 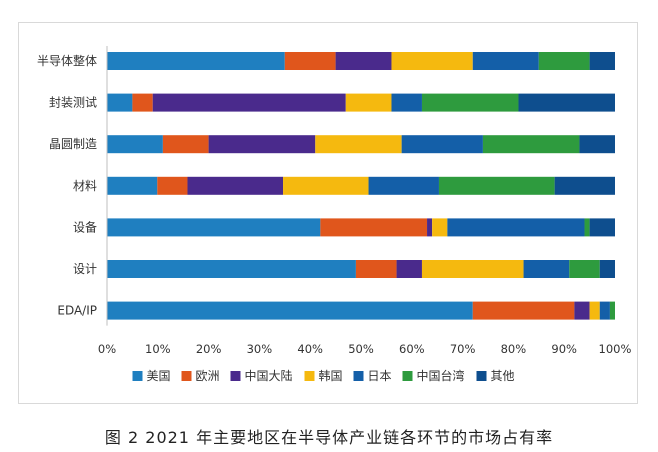 What do you see at coordinates (260, 349) in the screenshot?
I see `x-tick-label: 30%` at bounding box center [260, 349].